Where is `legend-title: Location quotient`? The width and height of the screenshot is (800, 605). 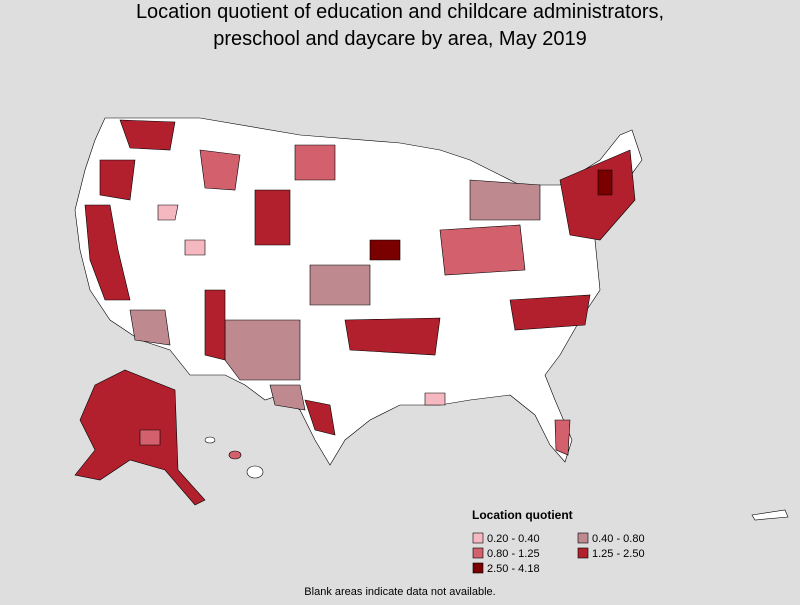
legend-title: Location quotient is located at coordinates (522, 515).